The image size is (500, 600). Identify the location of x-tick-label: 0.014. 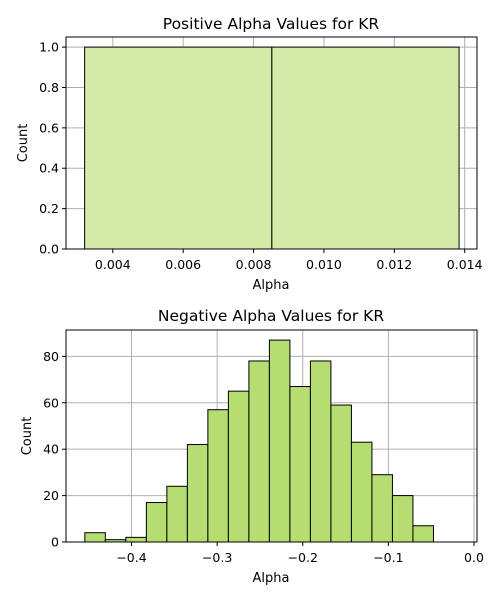
(465, 264).